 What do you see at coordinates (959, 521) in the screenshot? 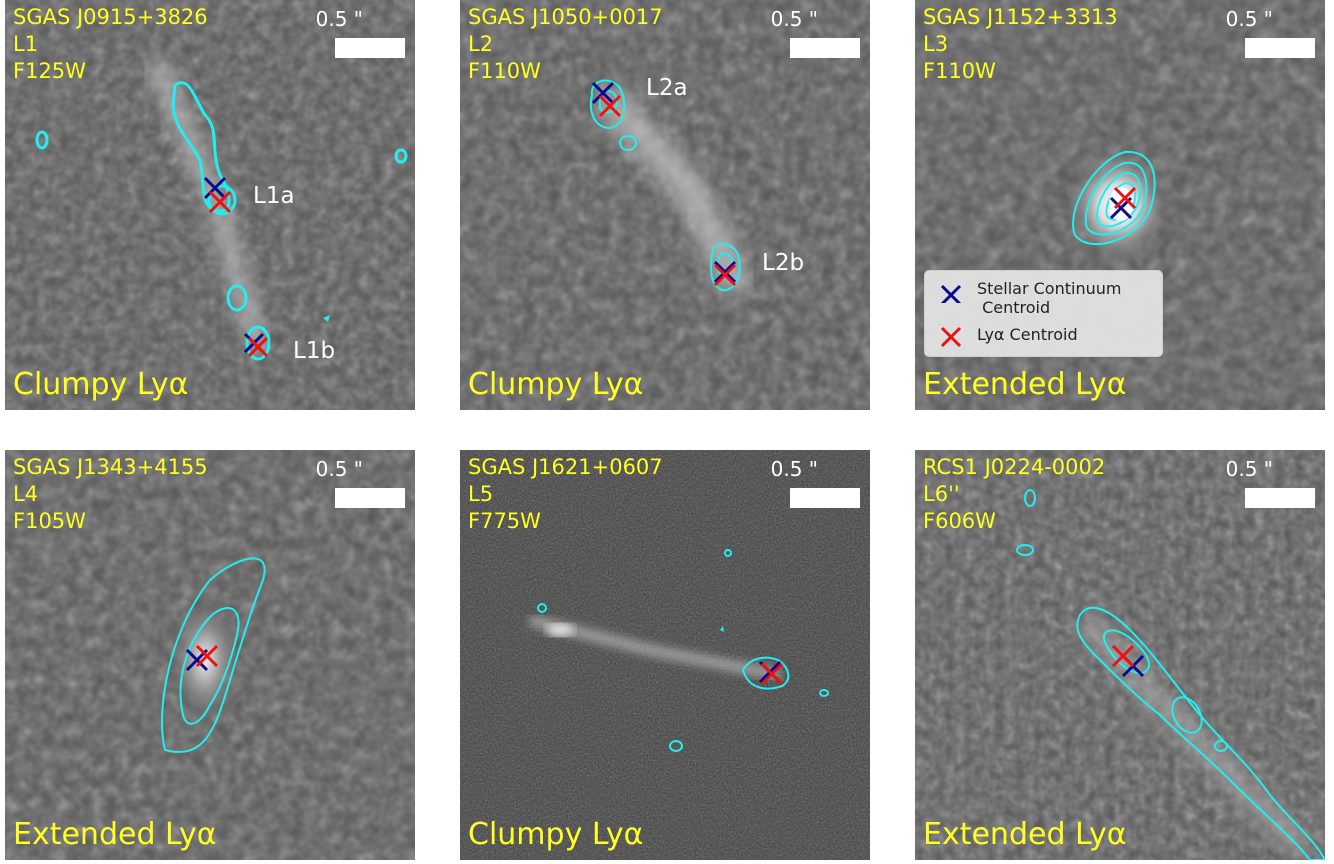
I see `filter-name: F606W` at bounding box center [959, 521].